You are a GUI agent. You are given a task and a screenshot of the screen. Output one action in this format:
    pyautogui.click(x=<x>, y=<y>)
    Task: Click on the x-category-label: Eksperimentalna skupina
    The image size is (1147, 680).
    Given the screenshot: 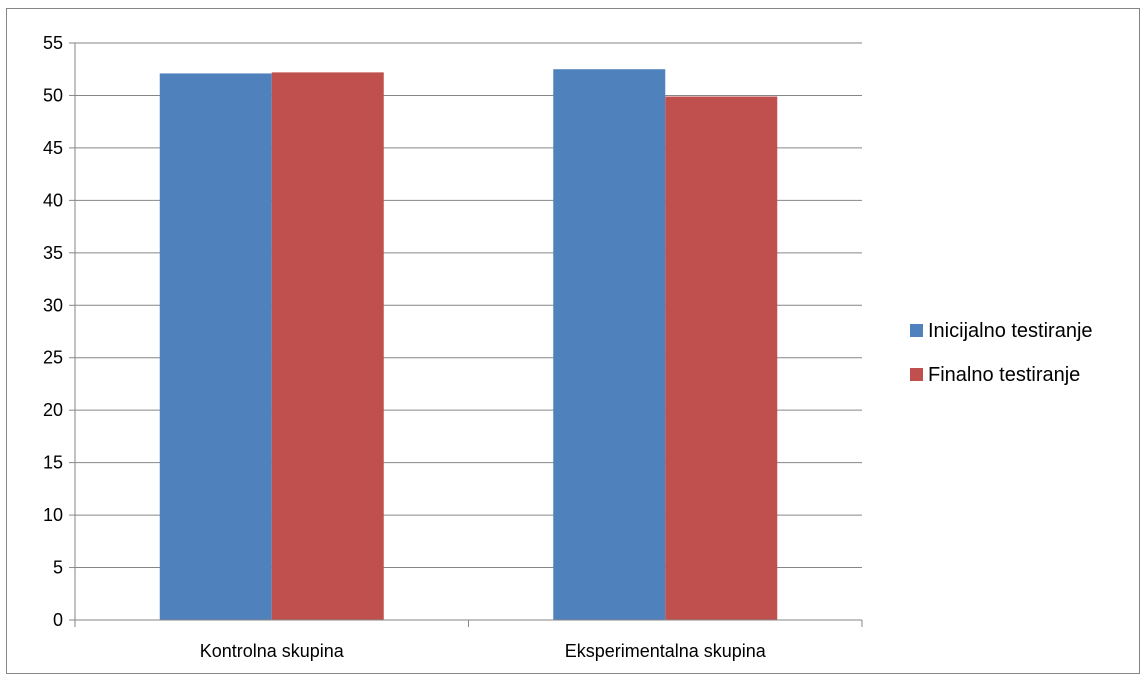 What is the action you would take?
    pyautogui.click(x=666, y=651)
    